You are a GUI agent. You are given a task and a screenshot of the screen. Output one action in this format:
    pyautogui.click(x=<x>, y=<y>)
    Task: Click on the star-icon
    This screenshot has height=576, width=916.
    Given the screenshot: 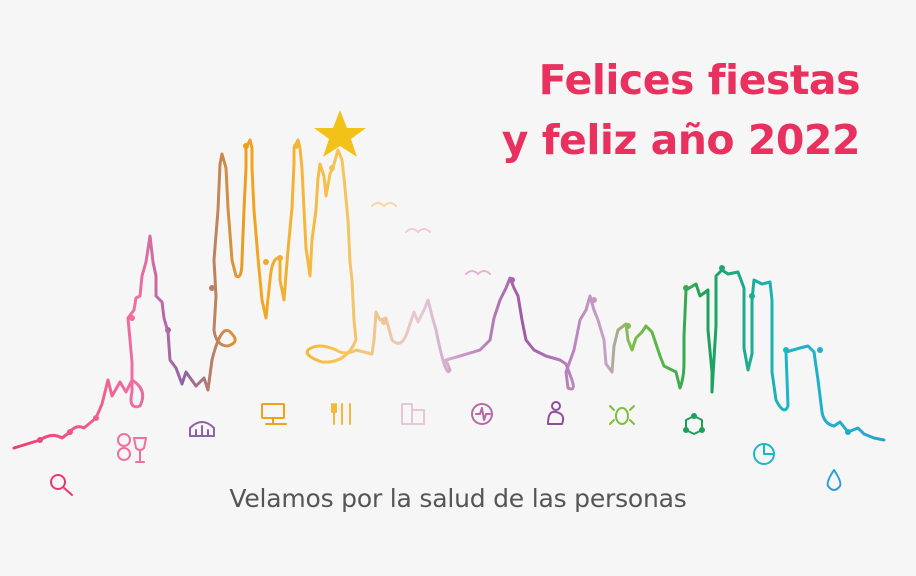 What is the action you would take?
    pyautogui.click(x=340, y=133)
    